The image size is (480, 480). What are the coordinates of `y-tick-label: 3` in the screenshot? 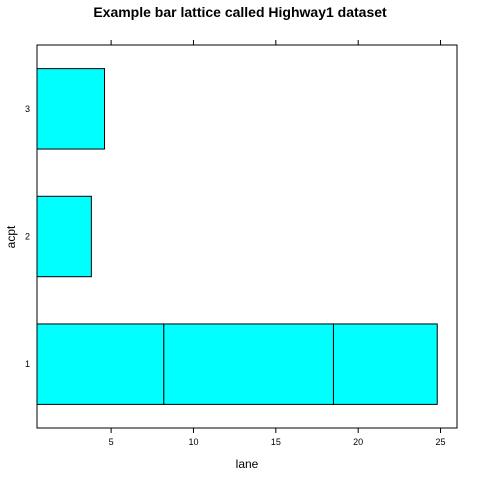 It's located at (27, 109).